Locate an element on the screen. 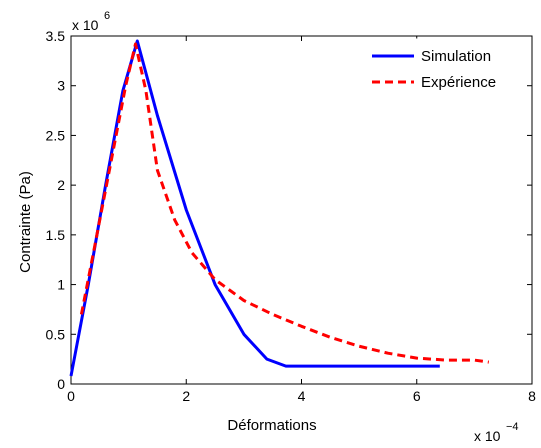 This screenshot has width=541, height=448. y-tick-label: 2.5 is located at coordinates (56, 135).